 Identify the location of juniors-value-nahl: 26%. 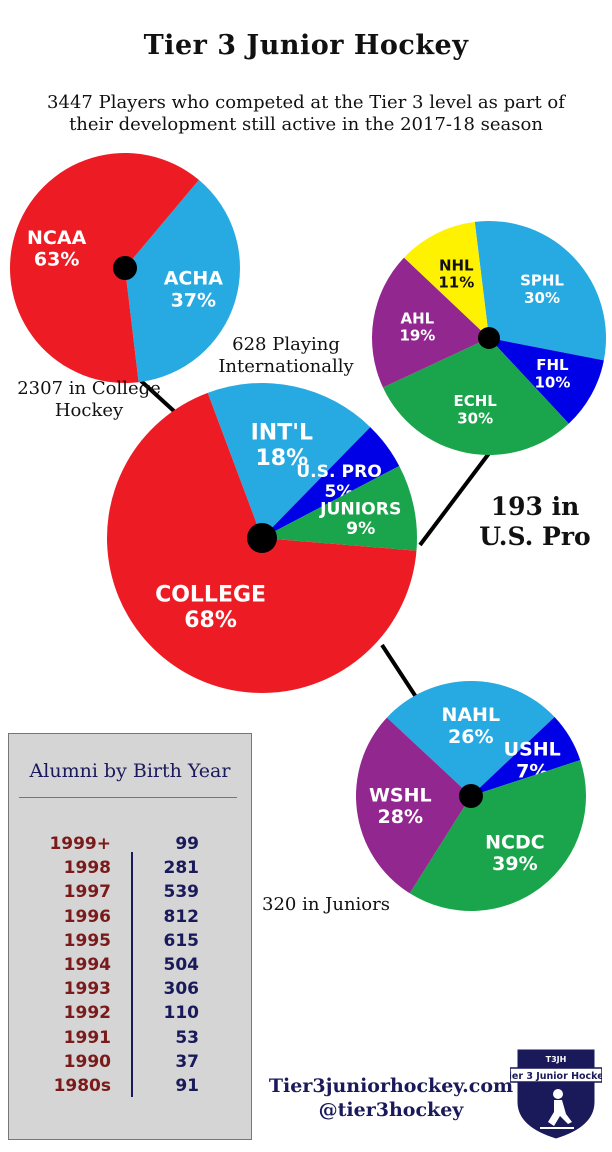
(470, 737).